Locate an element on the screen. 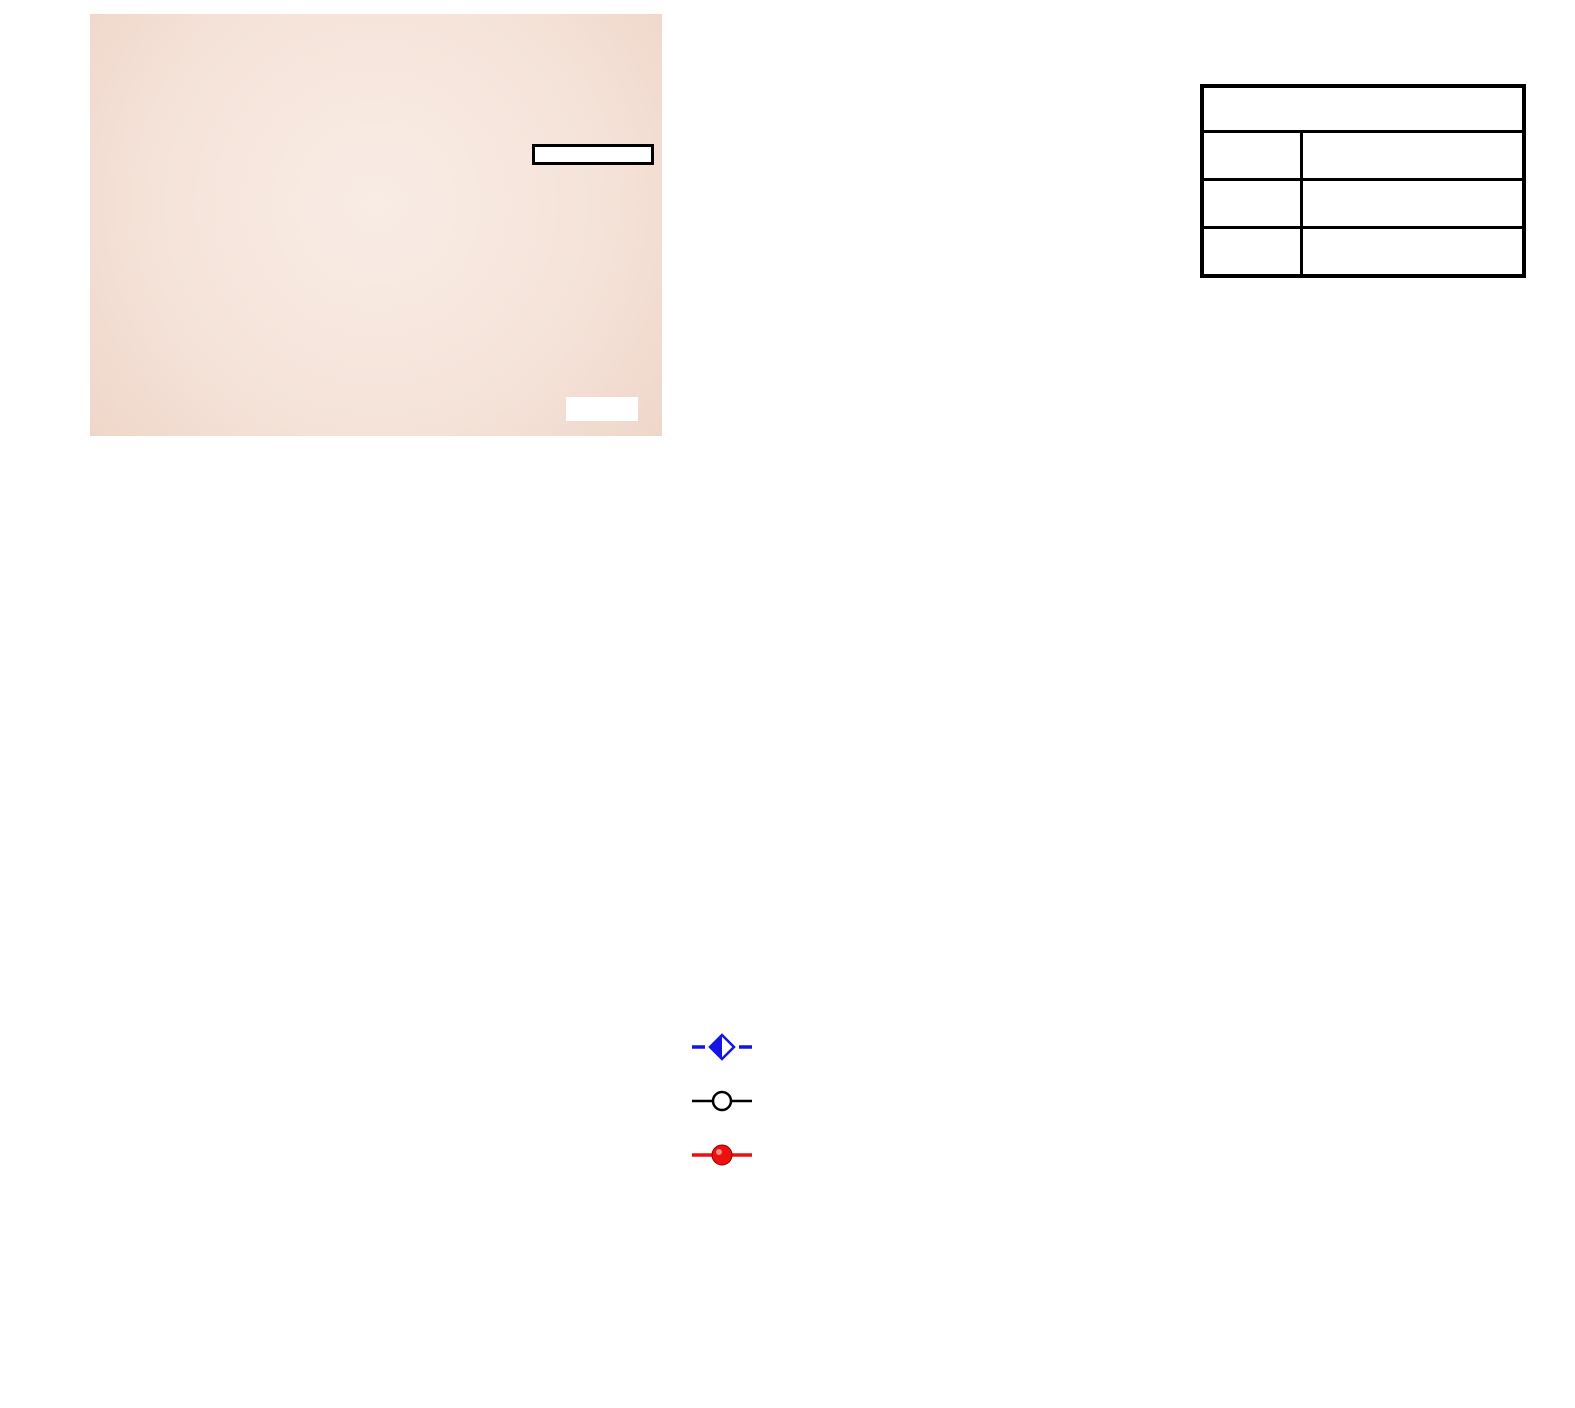 The image size is (1575, 1408). param-c-name is located at coordinates (1253, 251).